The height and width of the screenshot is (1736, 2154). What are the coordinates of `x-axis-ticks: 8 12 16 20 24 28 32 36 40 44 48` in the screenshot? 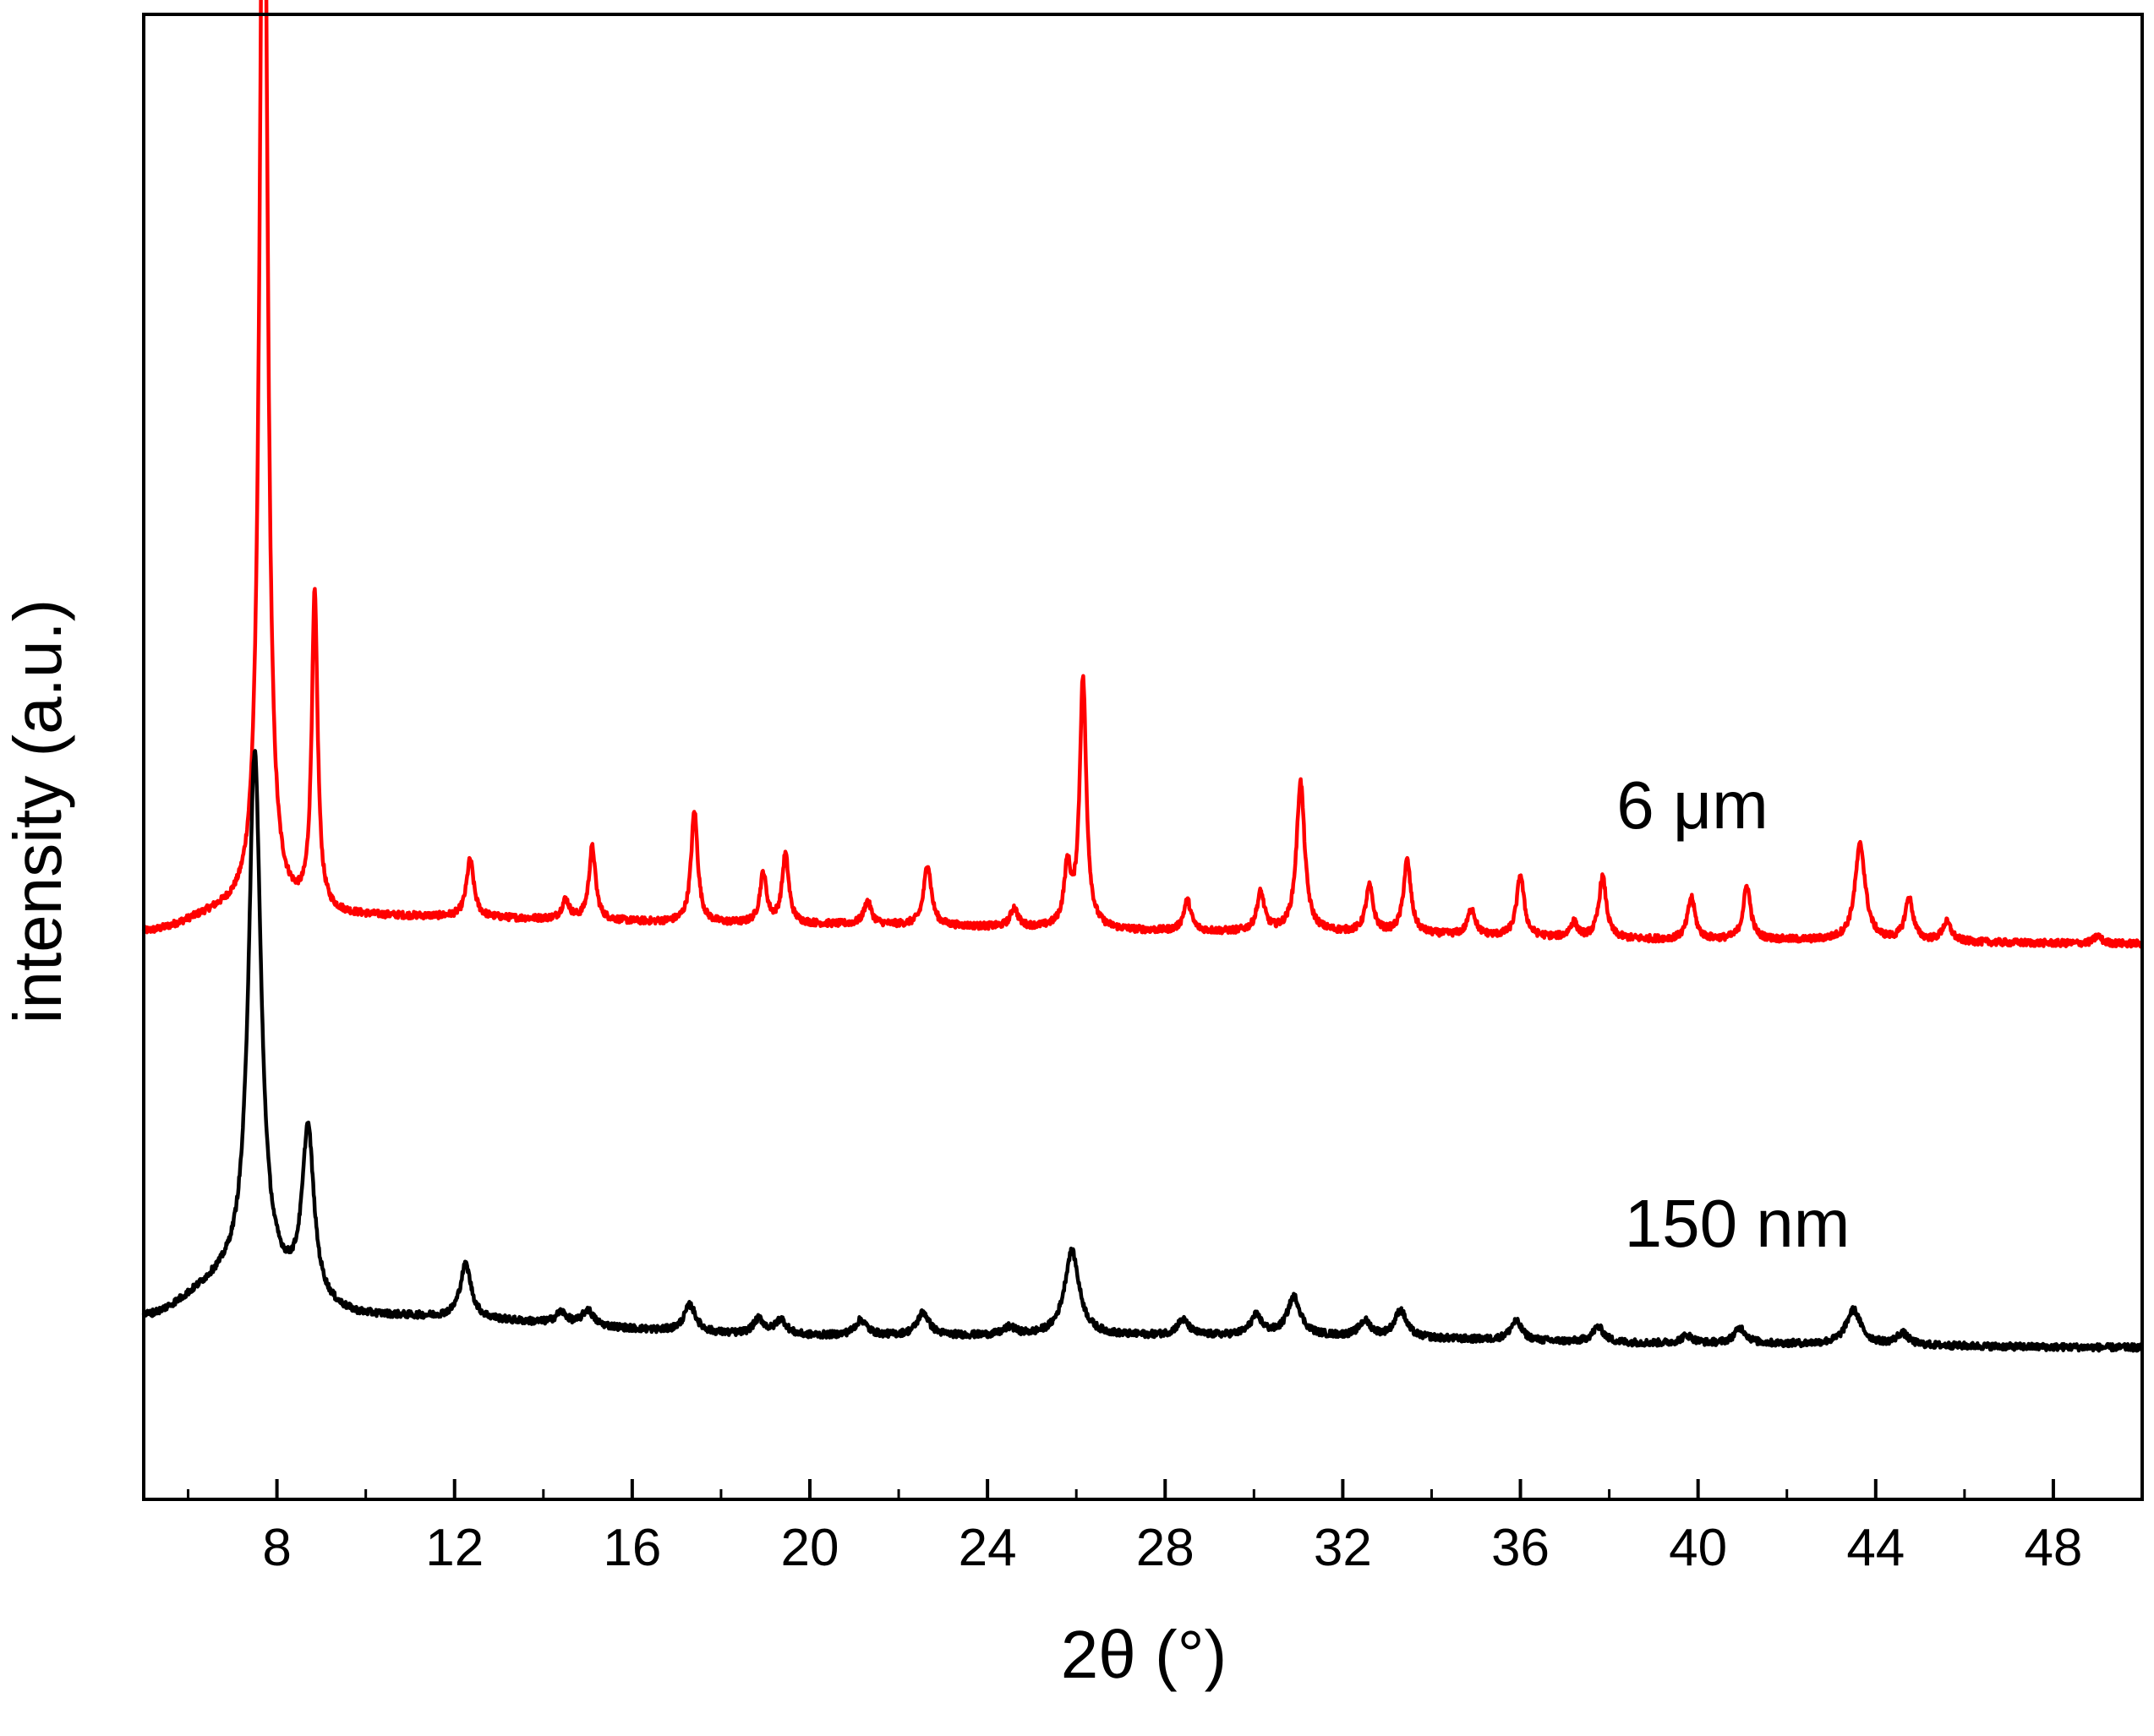 It's located at (1165, 1528).